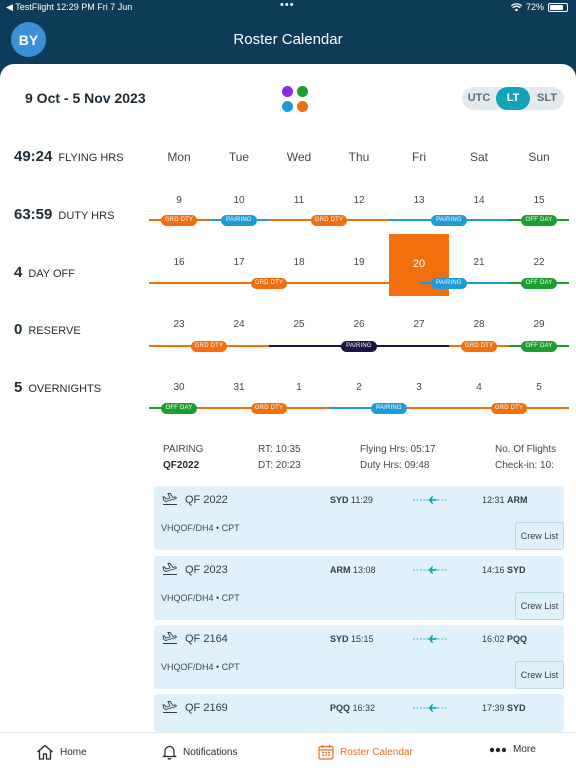  Describe the element at coordinates (558, 7) in the screenshot. I see `battery-icon` at that location.